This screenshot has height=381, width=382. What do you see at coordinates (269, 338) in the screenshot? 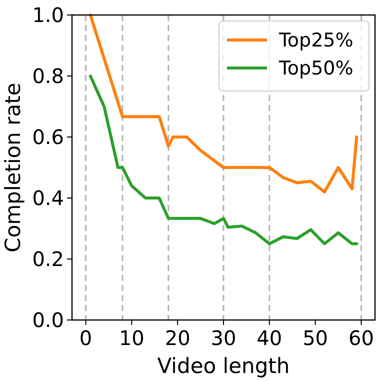
I see `x-tick-label: 40` at bounding box center [269, 338].